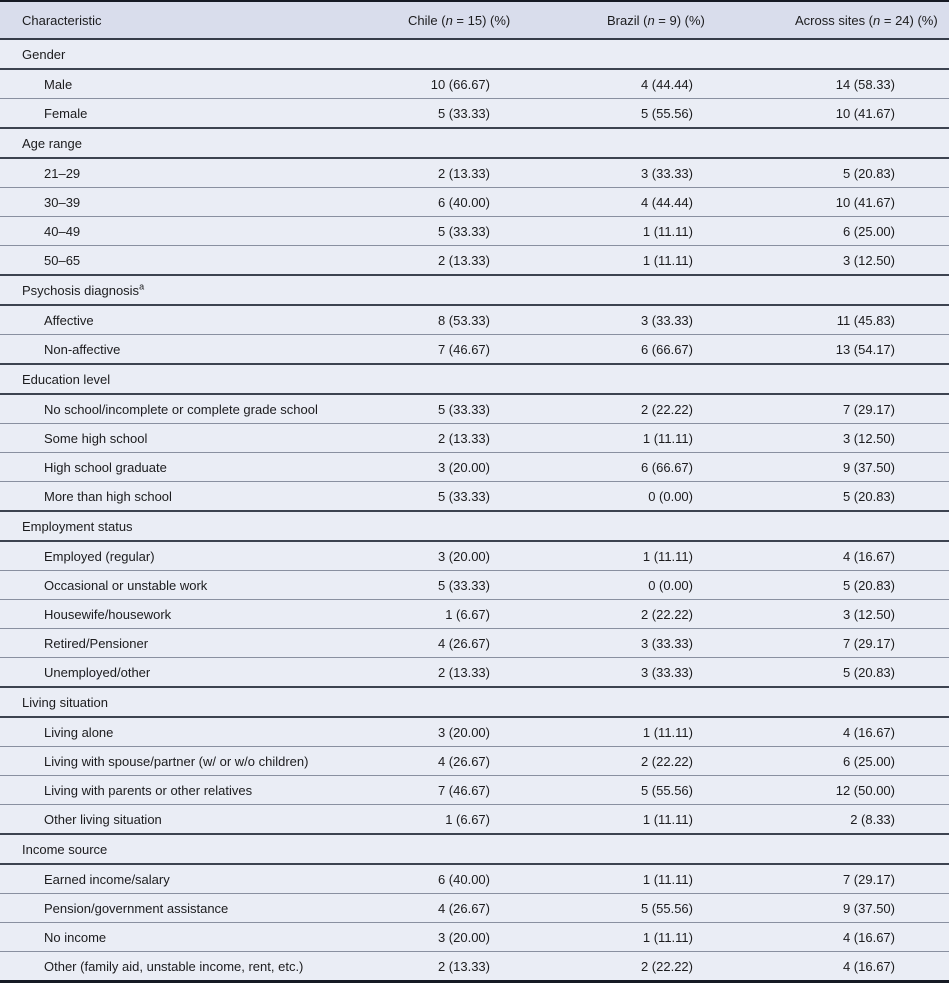 Image resolution: width=949 pixels, height=983 pixels. What do you see at coordinates (103, 819) in the screenshot?
I see `row-label: Other living situation` at bounding box center [103, 819].